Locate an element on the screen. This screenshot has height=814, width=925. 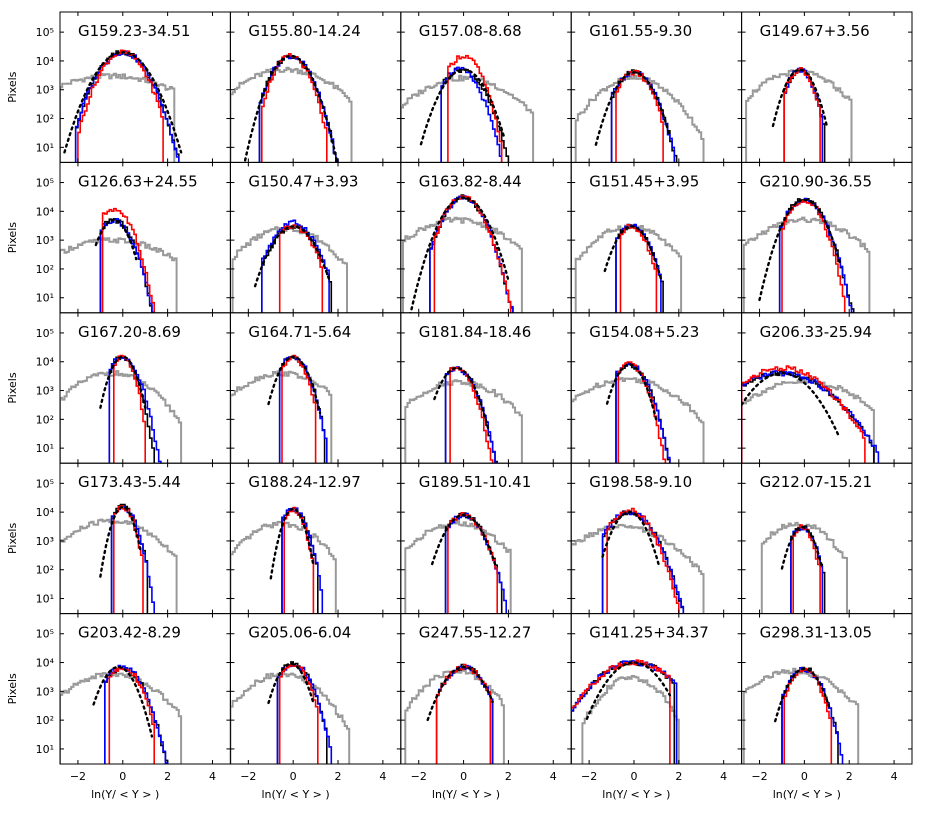
panel-24: −2 0 2 4 G141.25+34.37 ln(Y/ < Y > ) is located at coordinates (656, 707).